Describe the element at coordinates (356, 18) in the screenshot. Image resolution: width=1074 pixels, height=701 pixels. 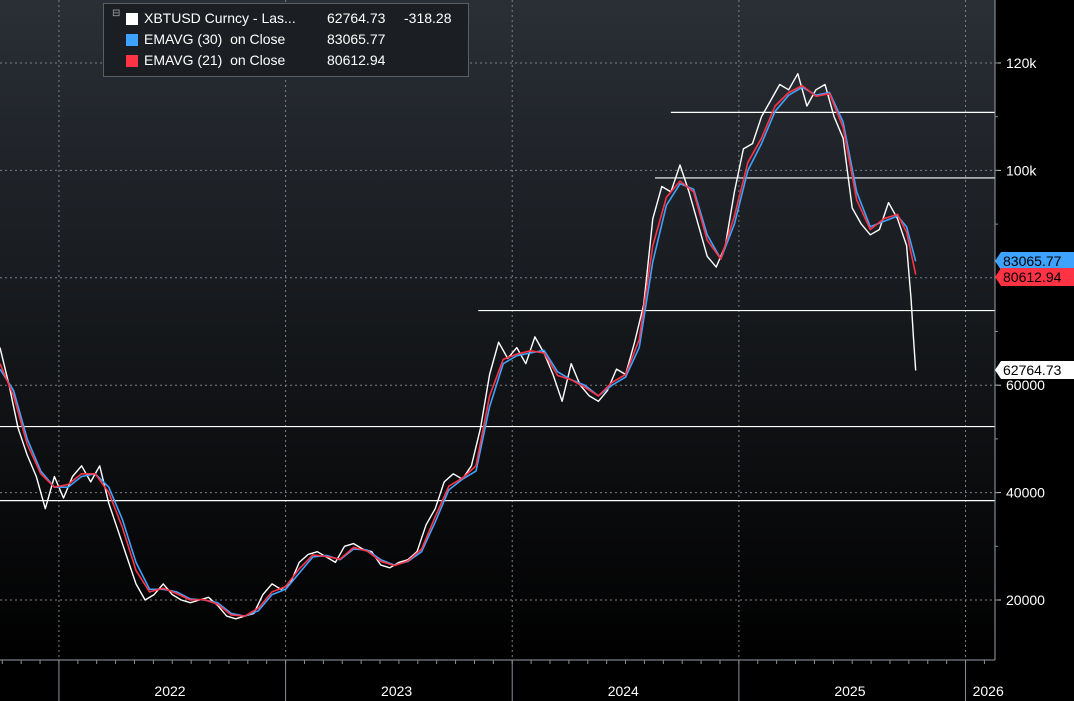
I see `legend-value: 62764.73` at that location.